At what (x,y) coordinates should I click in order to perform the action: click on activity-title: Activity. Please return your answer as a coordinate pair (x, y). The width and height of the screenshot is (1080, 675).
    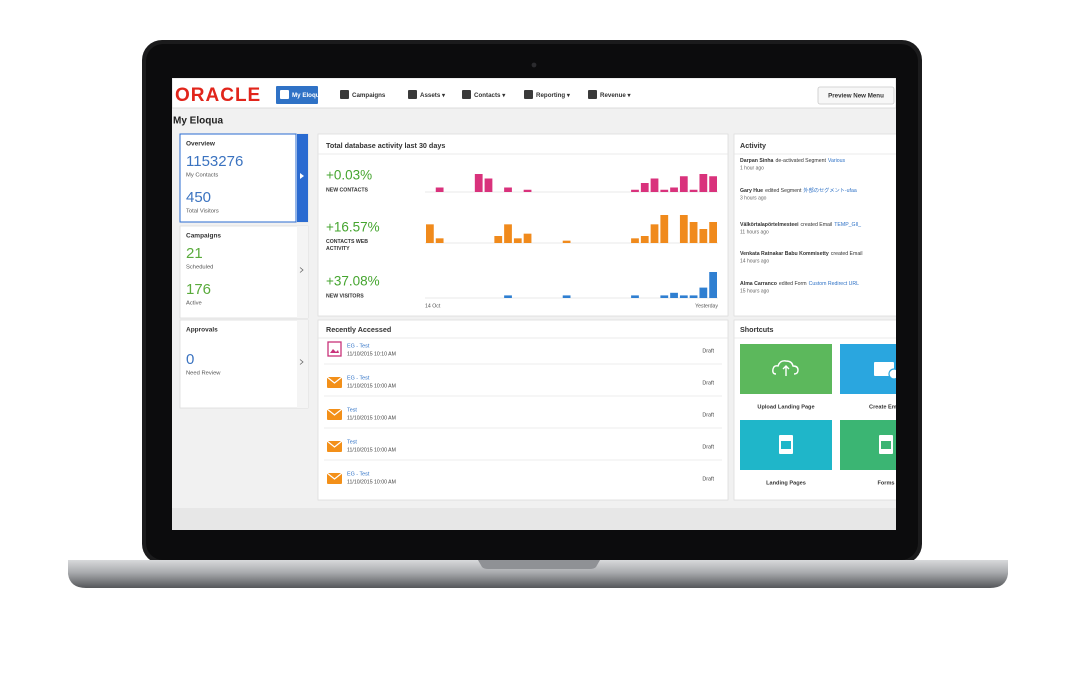
    Looking at the image, I should click on (753, 145).